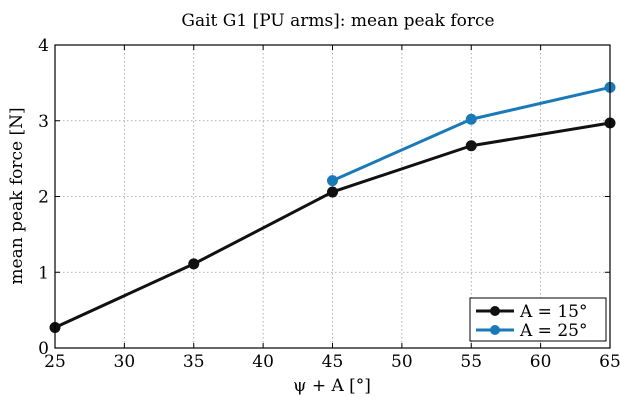 The width and height of the screenshot is (620, 400). Describe the element at coordinates (402, 362) in the screenshot. I see `x-tick-label: 50` at that location.